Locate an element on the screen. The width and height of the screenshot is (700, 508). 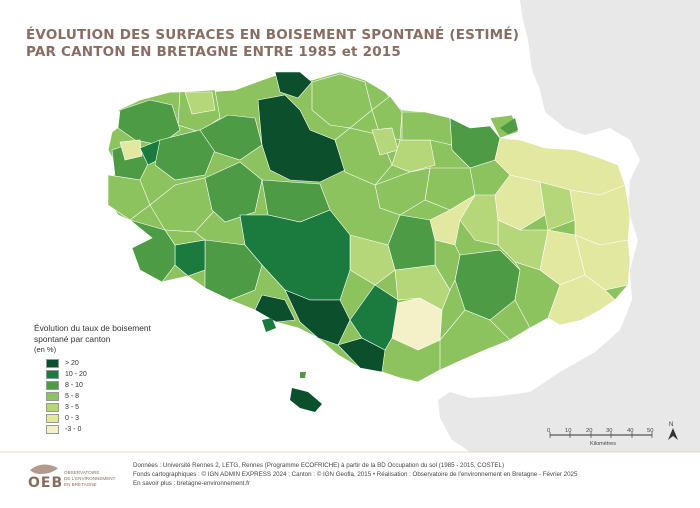
scale-tick-30: 30 is located at coordinates (609, 431).